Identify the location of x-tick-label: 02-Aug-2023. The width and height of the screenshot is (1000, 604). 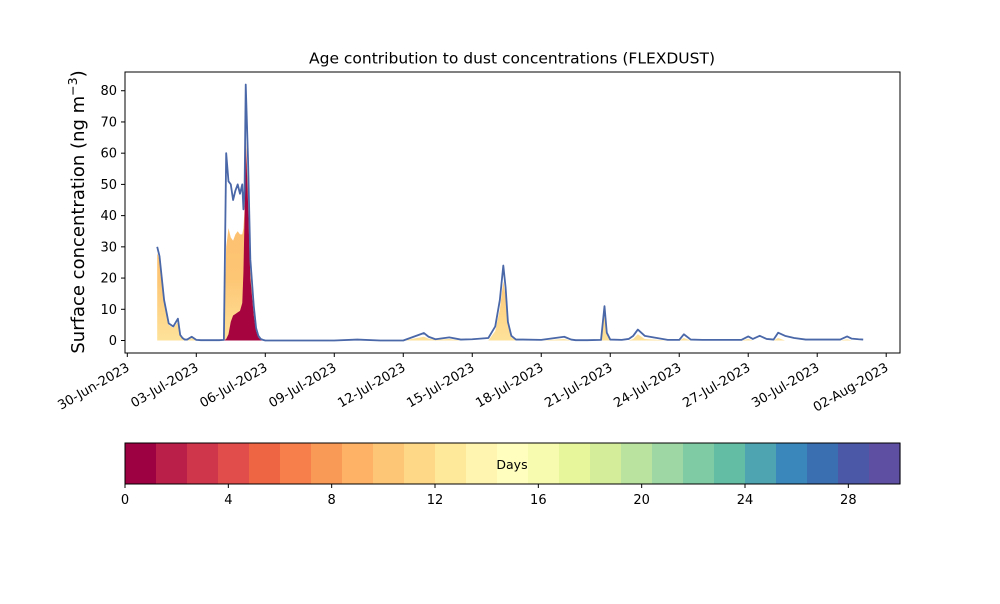
(851, 387).